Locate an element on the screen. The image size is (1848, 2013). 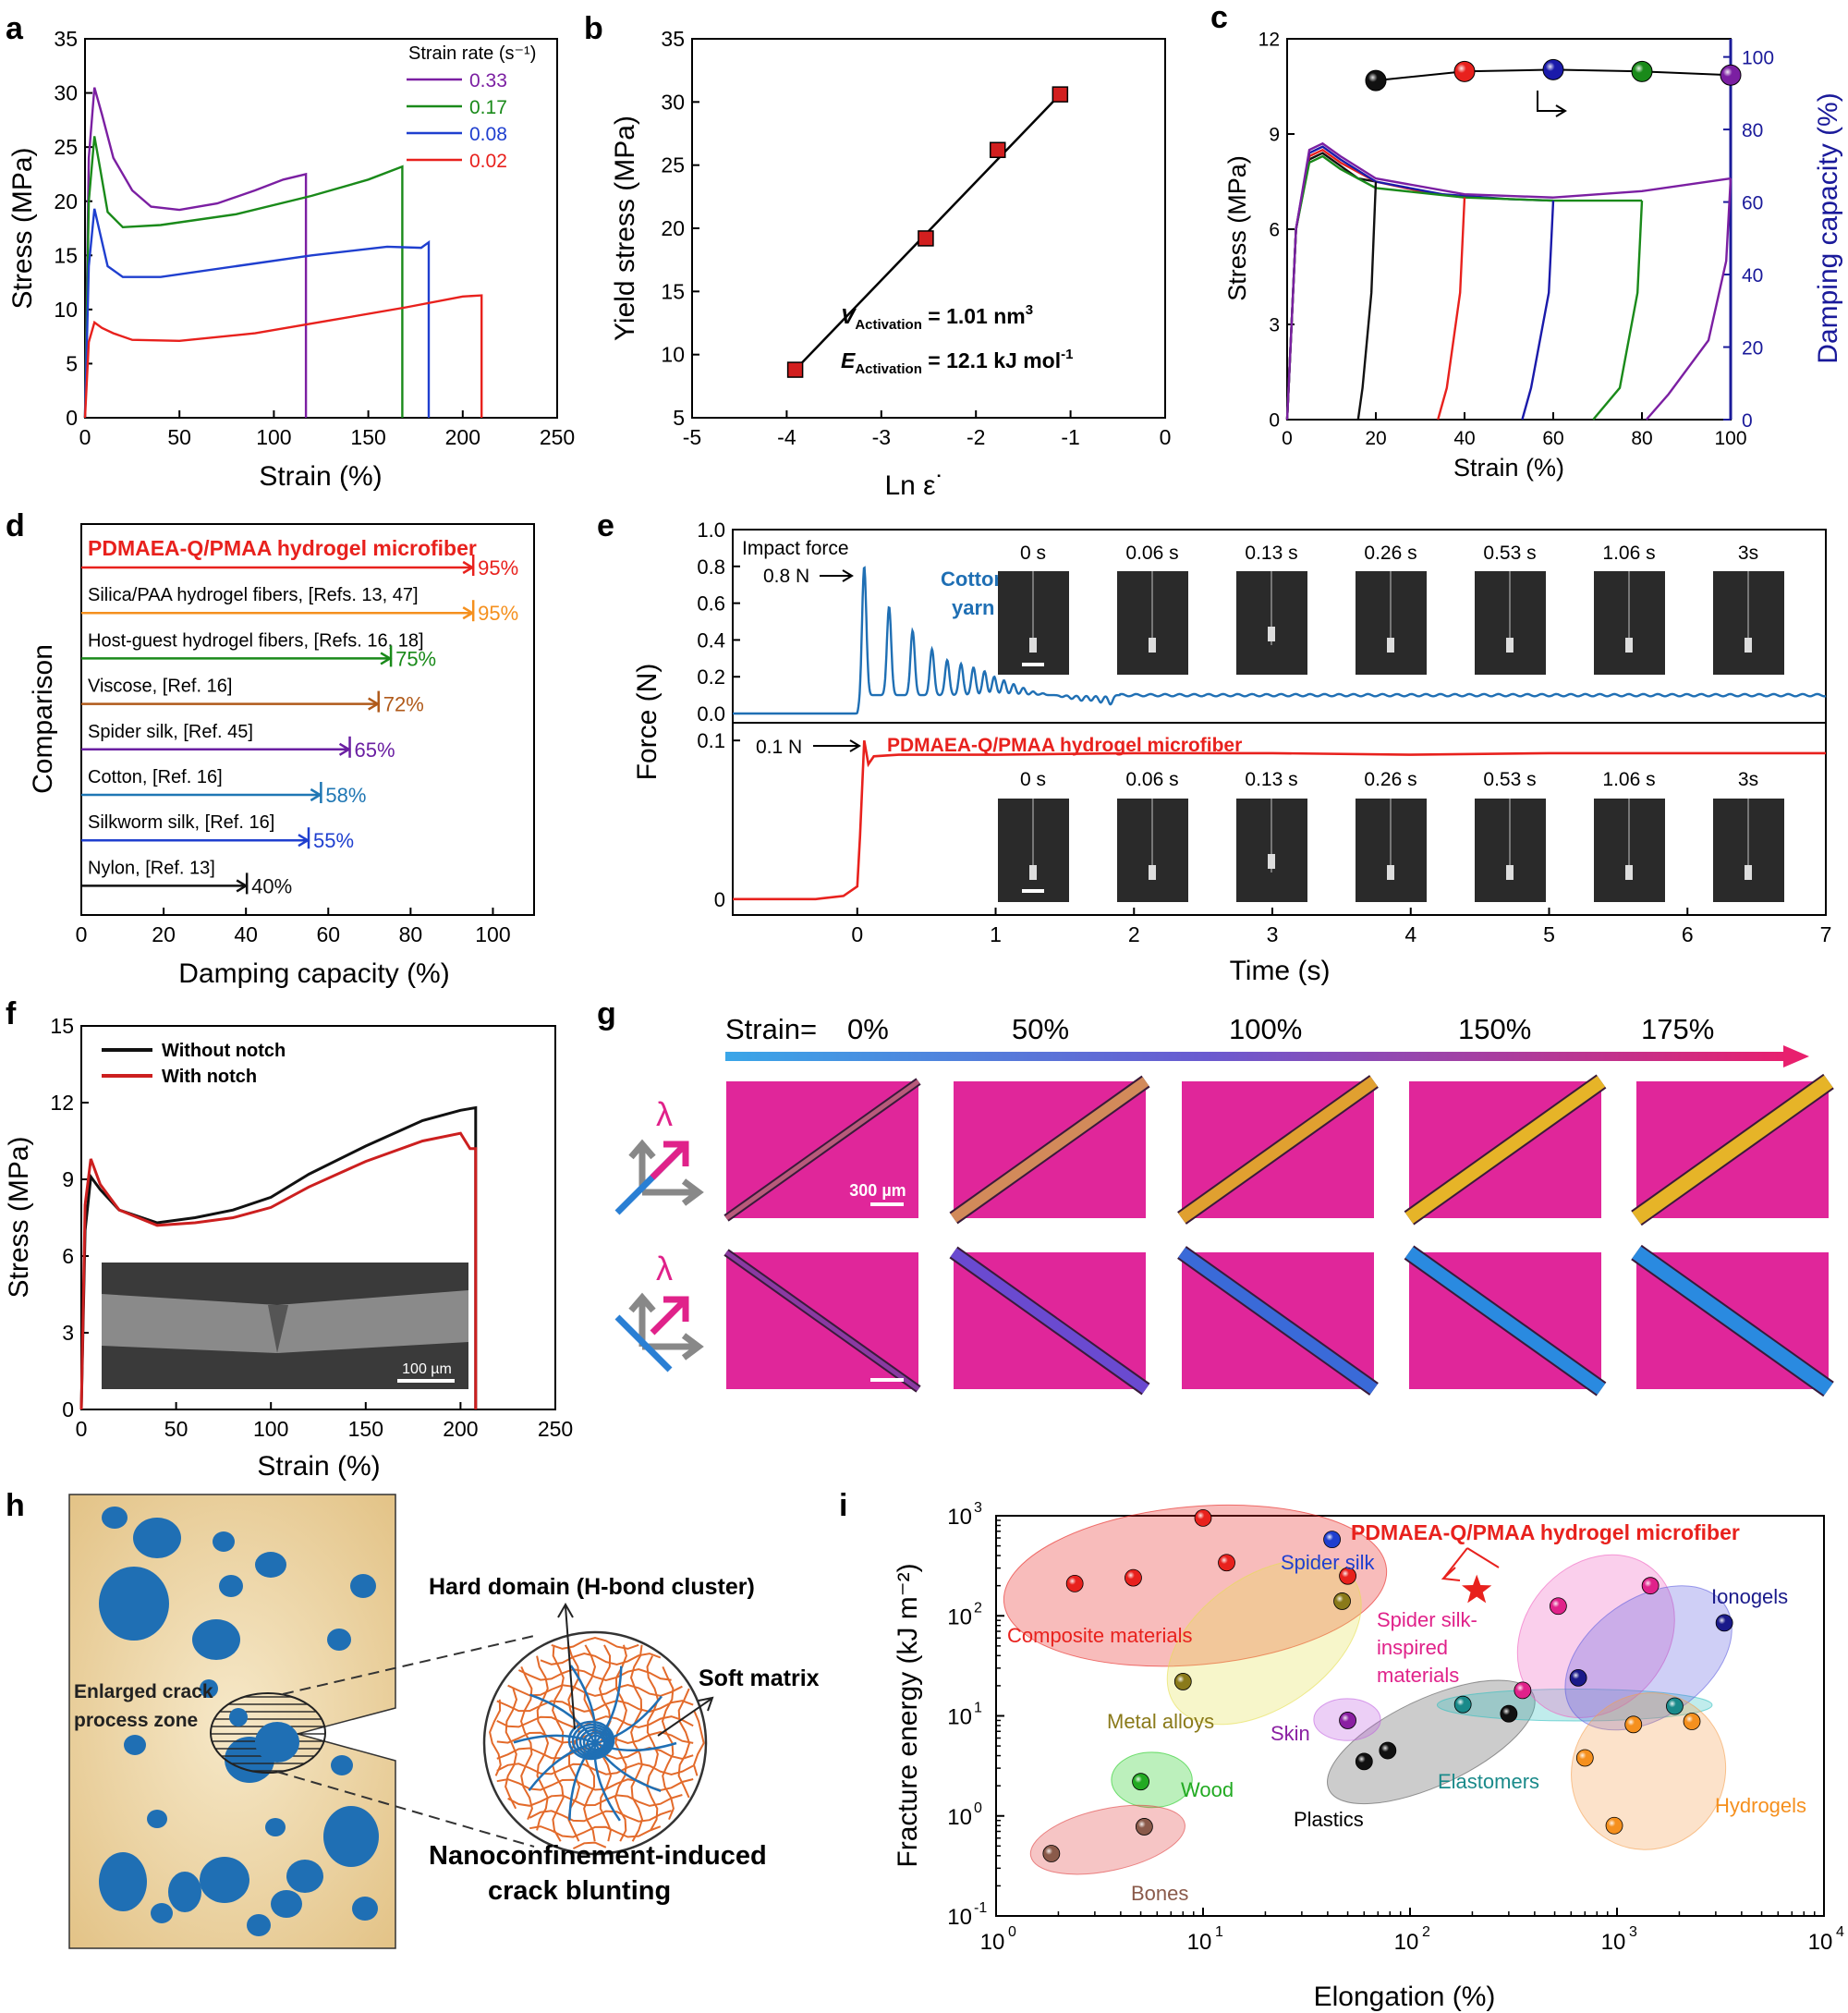
hbond-cluster is located at coordinates (592, 1741).